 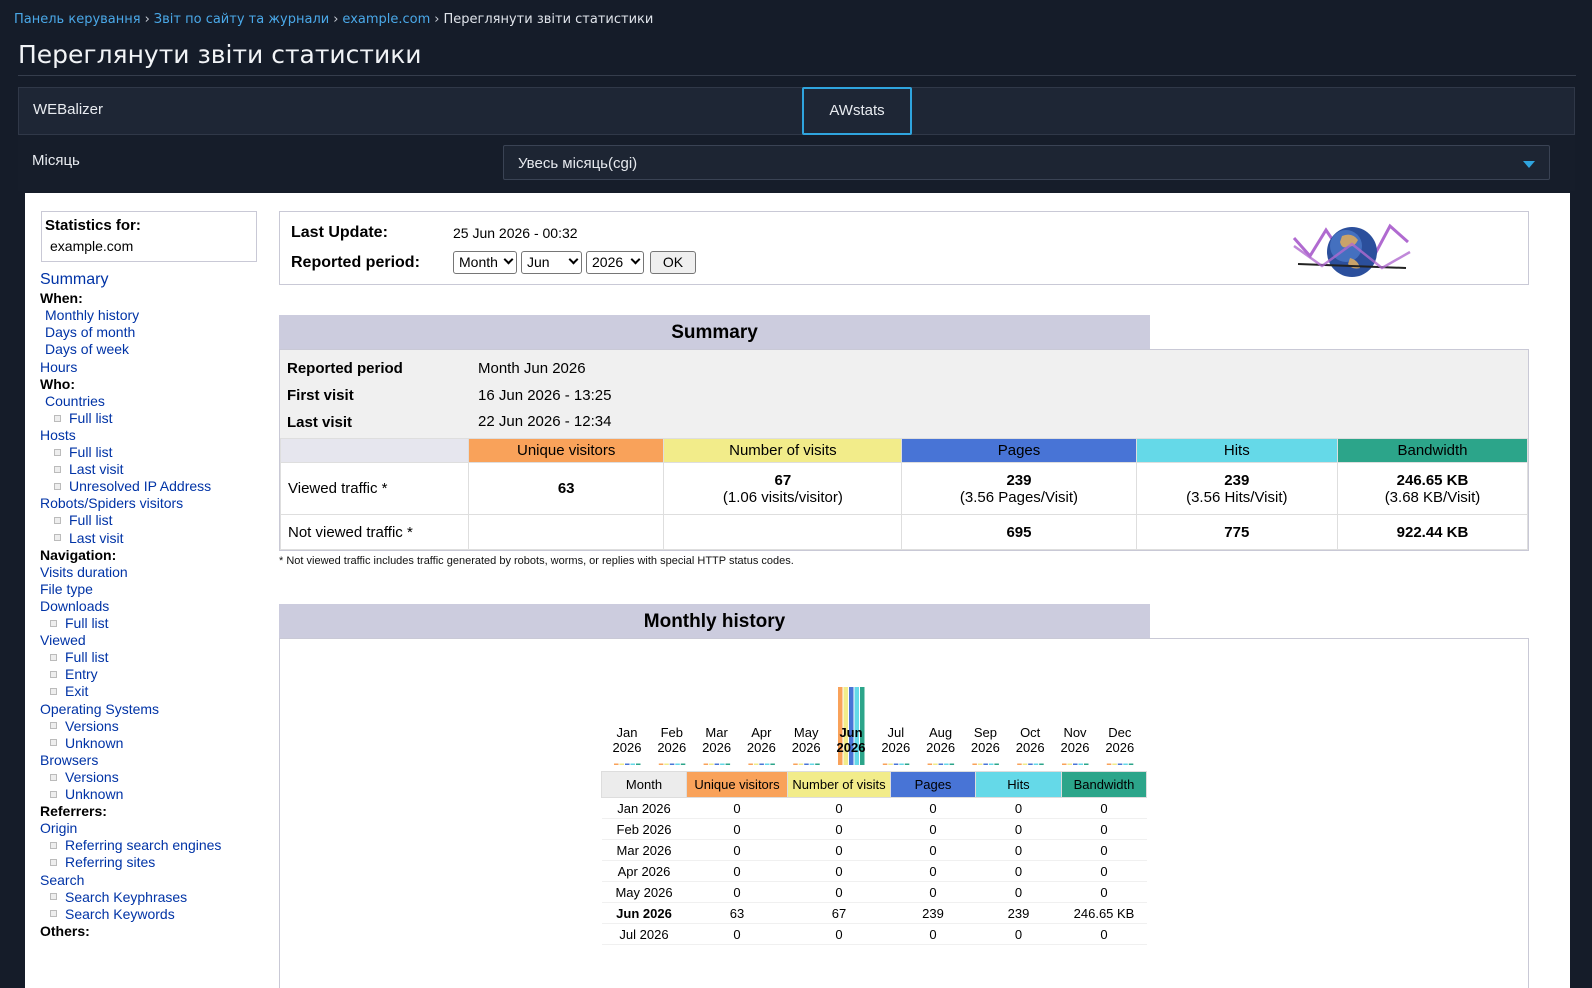 I want to click on menu-link-label: Robots/Spiders visitors, so click(x=112, y=503).